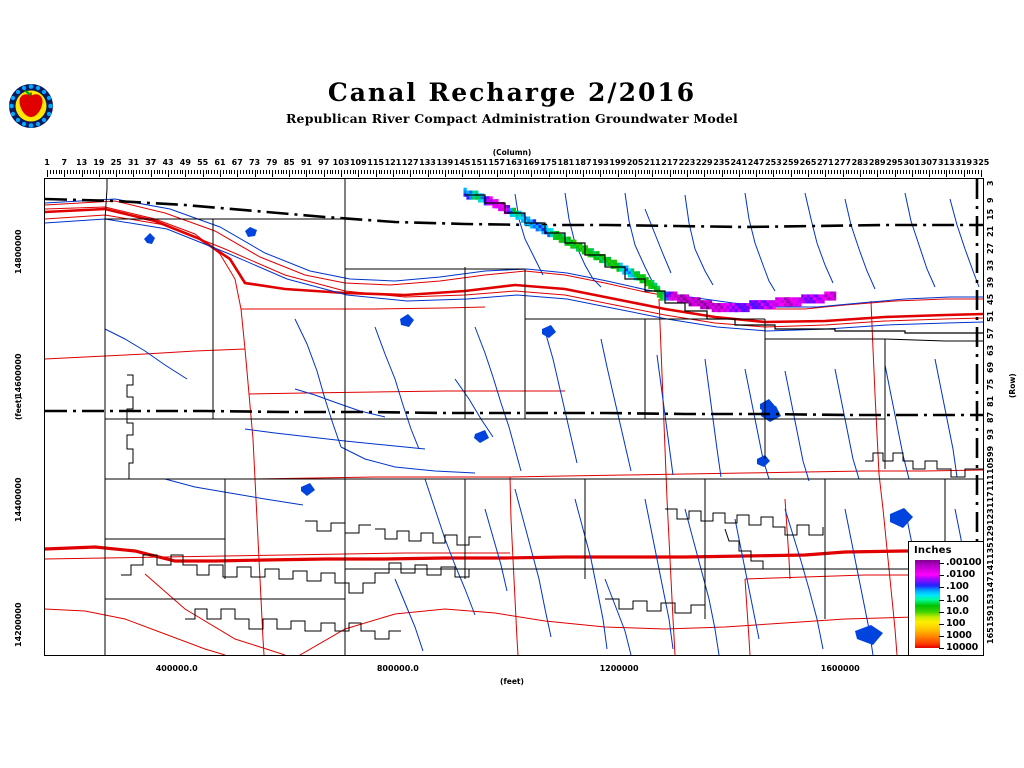 This screenshot has height=768, width=1024. Describe the element at coordinates (82, 162) in the screenshot. I see `column-tick-label: 13` at that location.